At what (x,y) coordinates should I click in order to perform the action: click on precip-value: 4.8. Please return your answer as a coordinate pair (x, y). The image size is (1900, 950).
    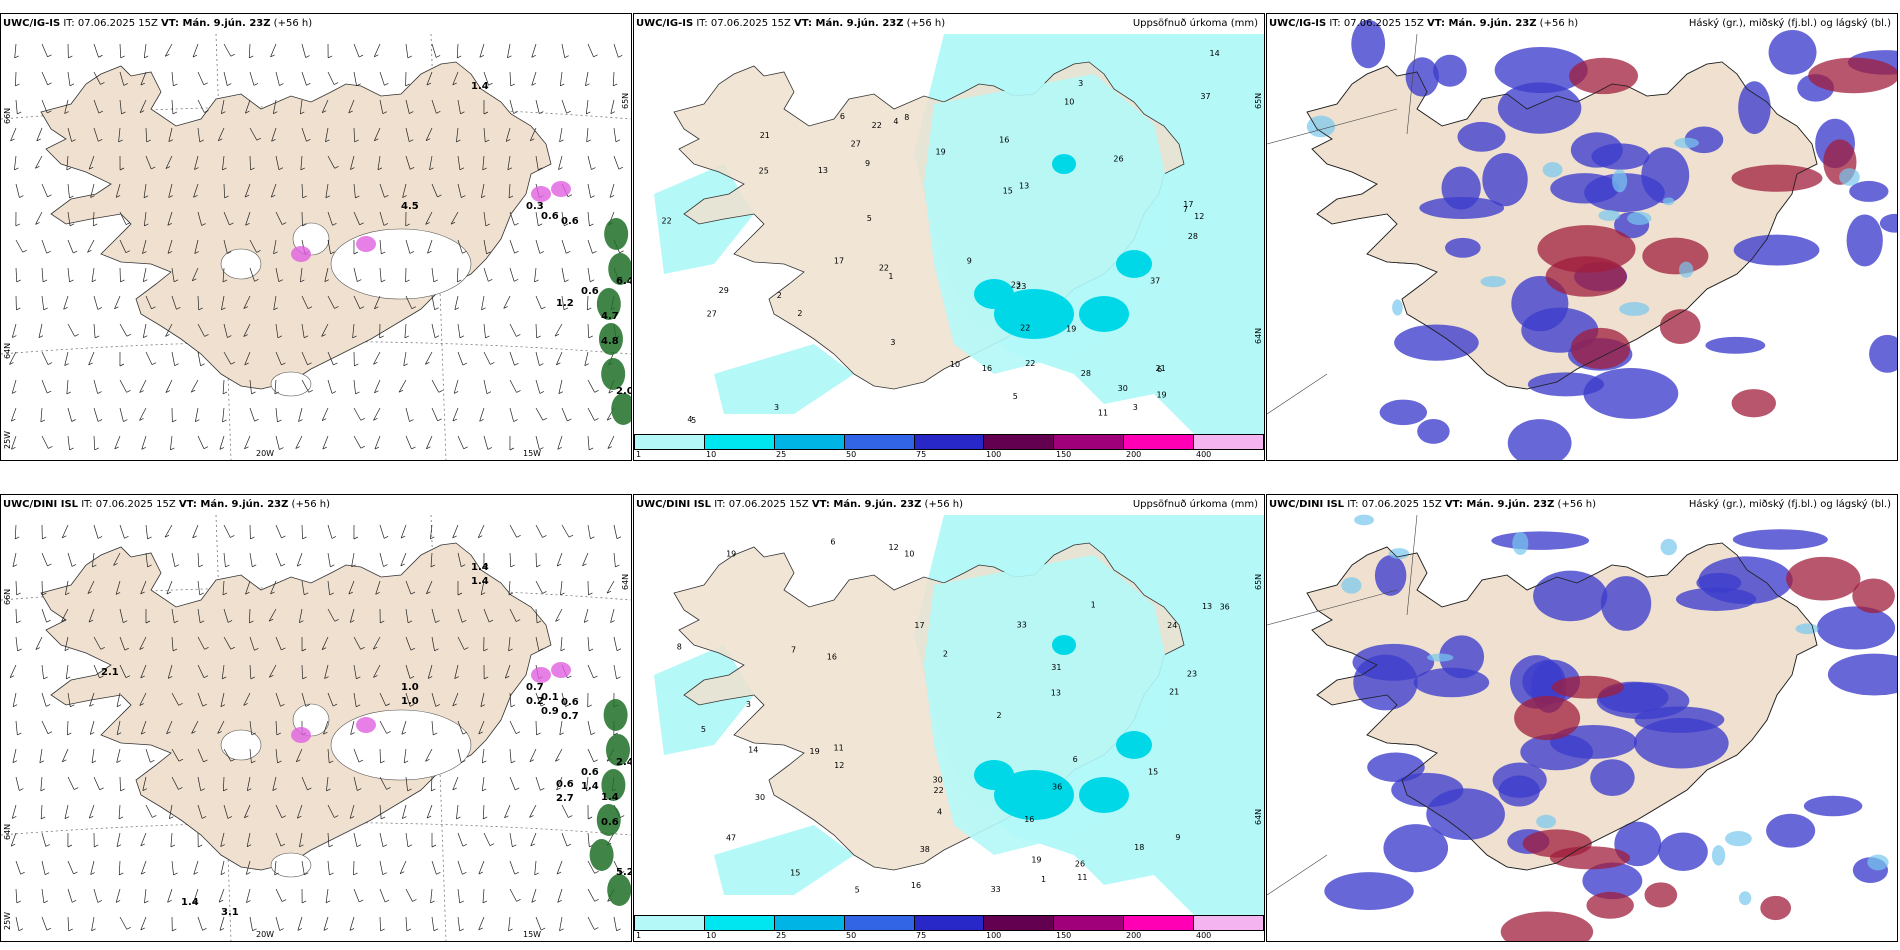
    Looking at the image, I should click on (610, 341).